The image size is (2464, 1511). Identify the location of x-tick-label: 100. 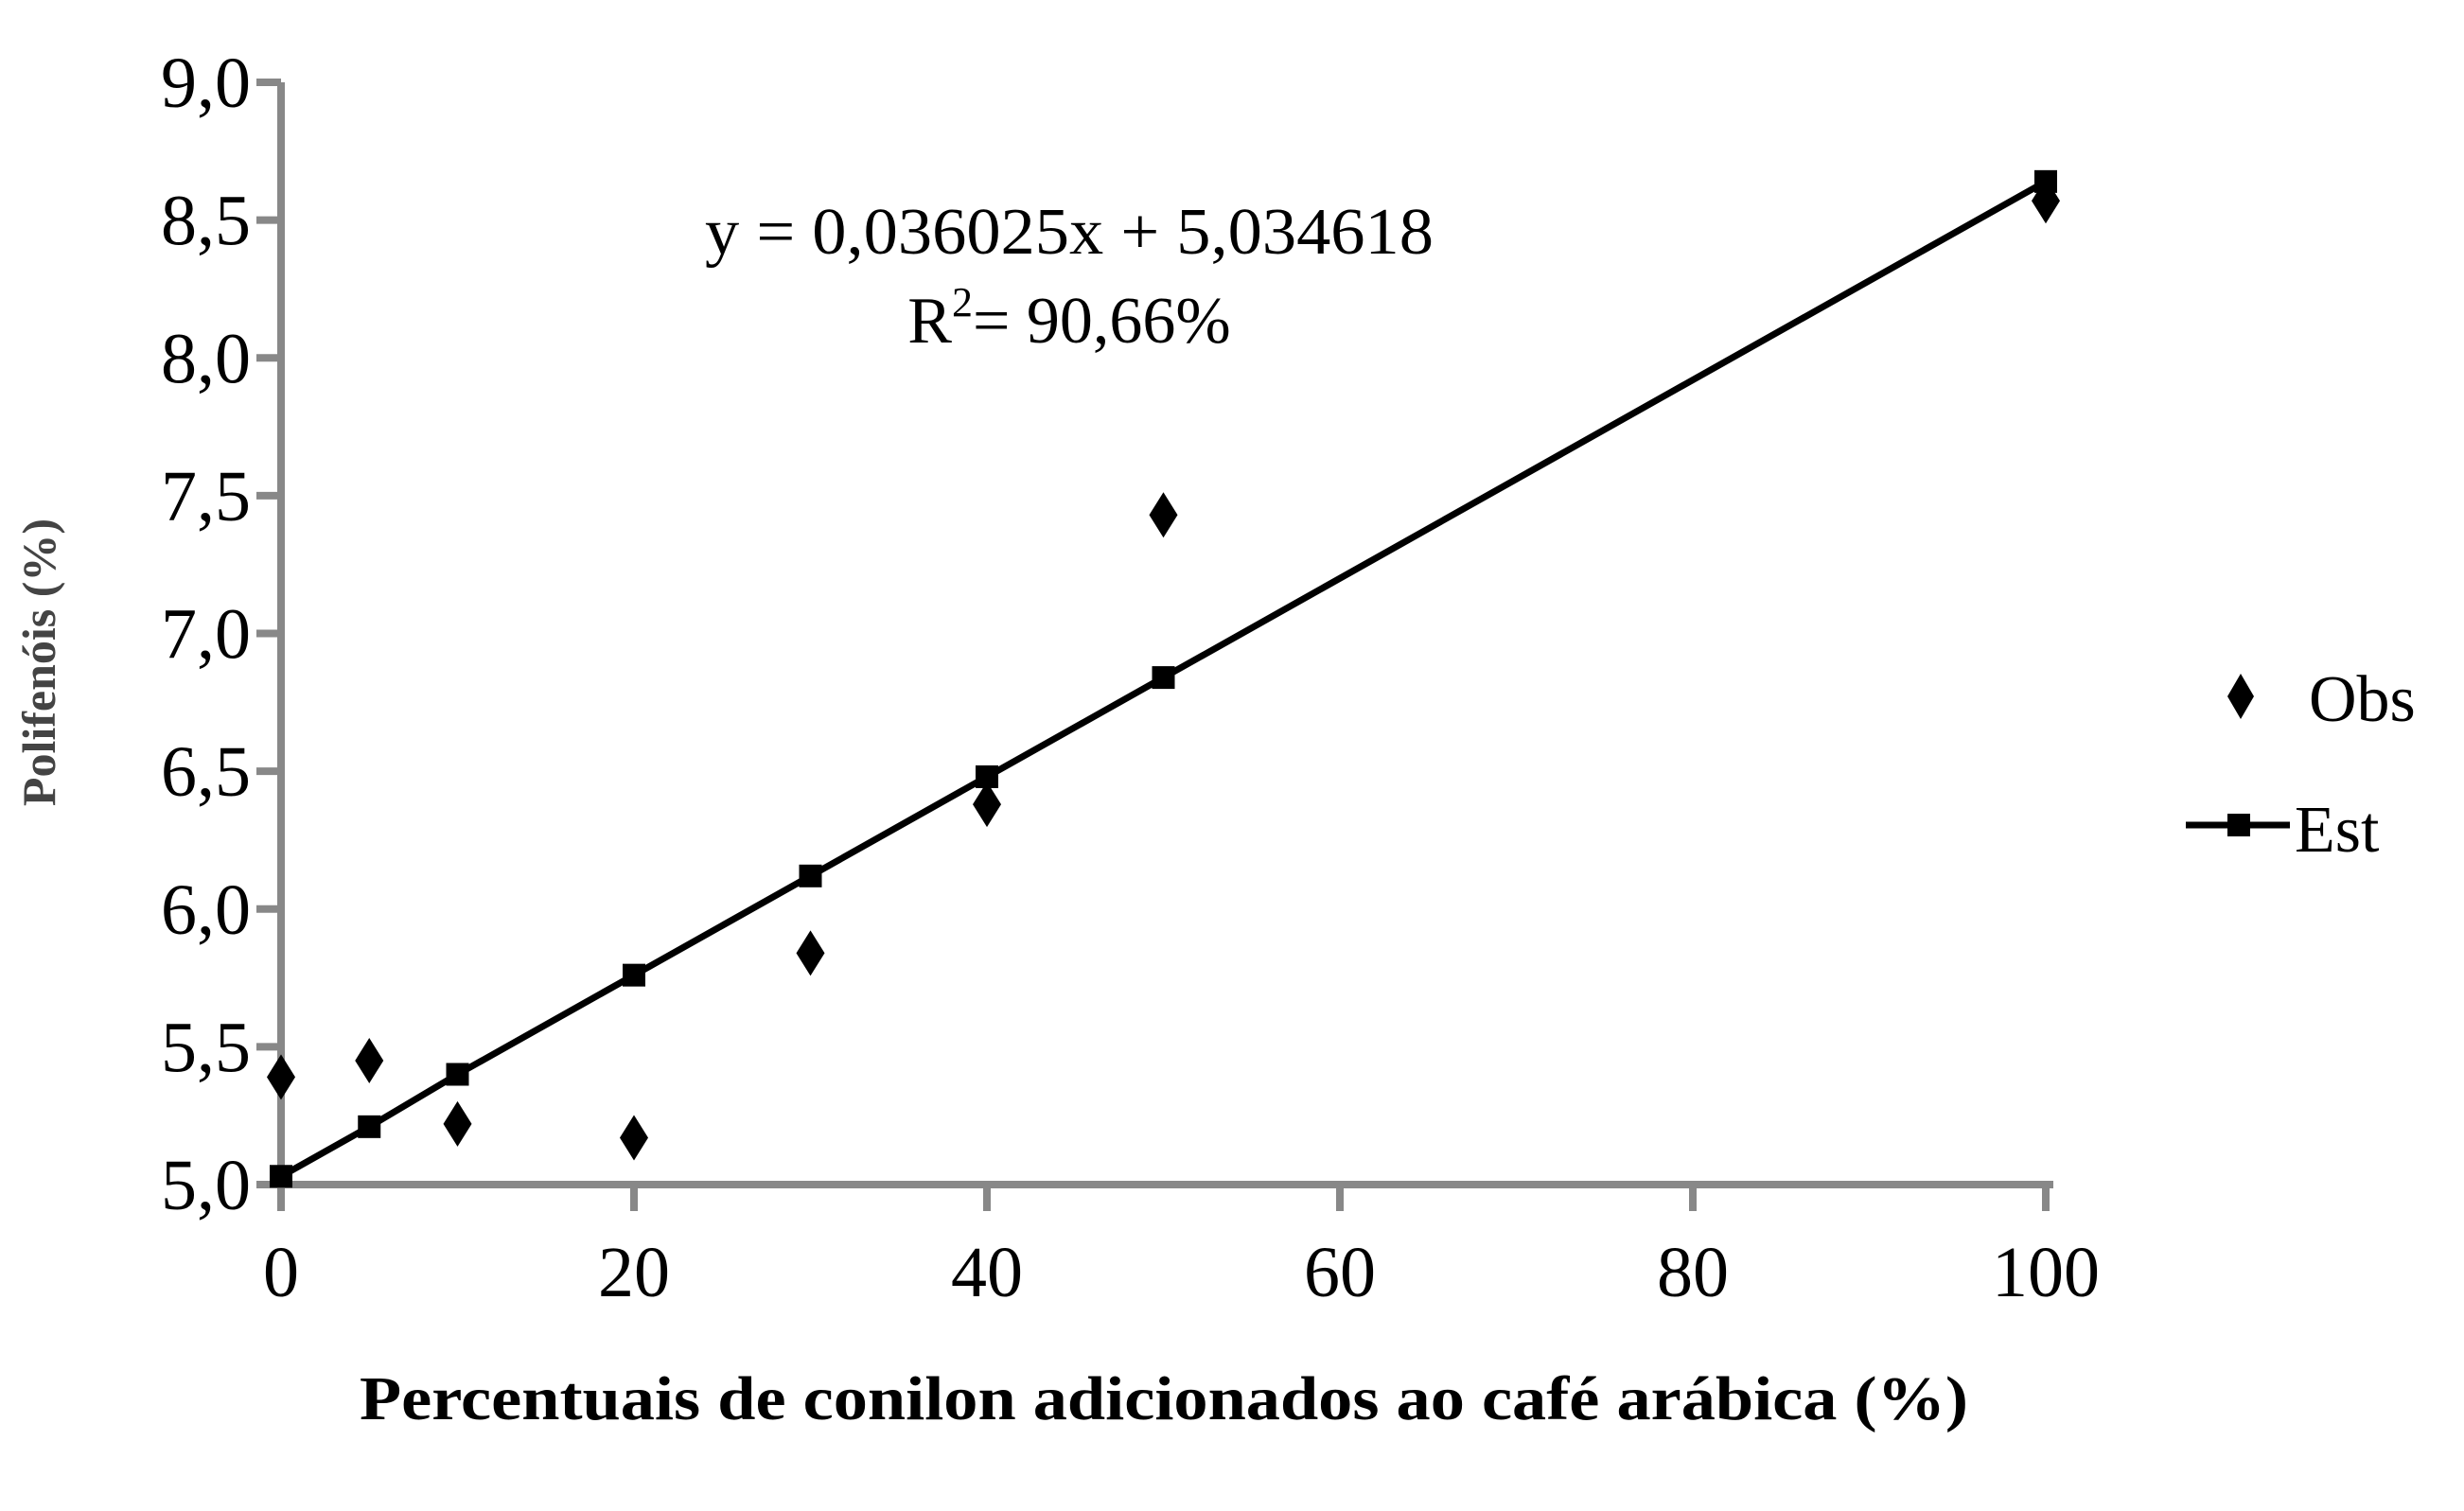
(2046, 1273).